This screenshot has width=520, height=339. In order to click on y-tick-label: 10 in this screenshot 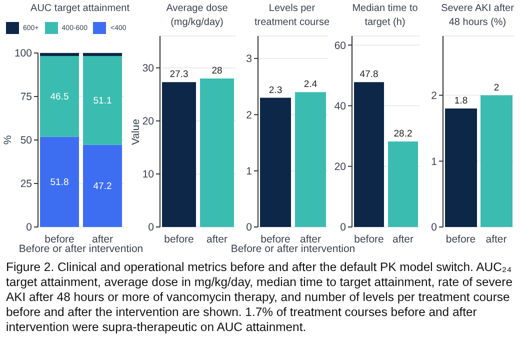, I will do `click(148, 174)`.